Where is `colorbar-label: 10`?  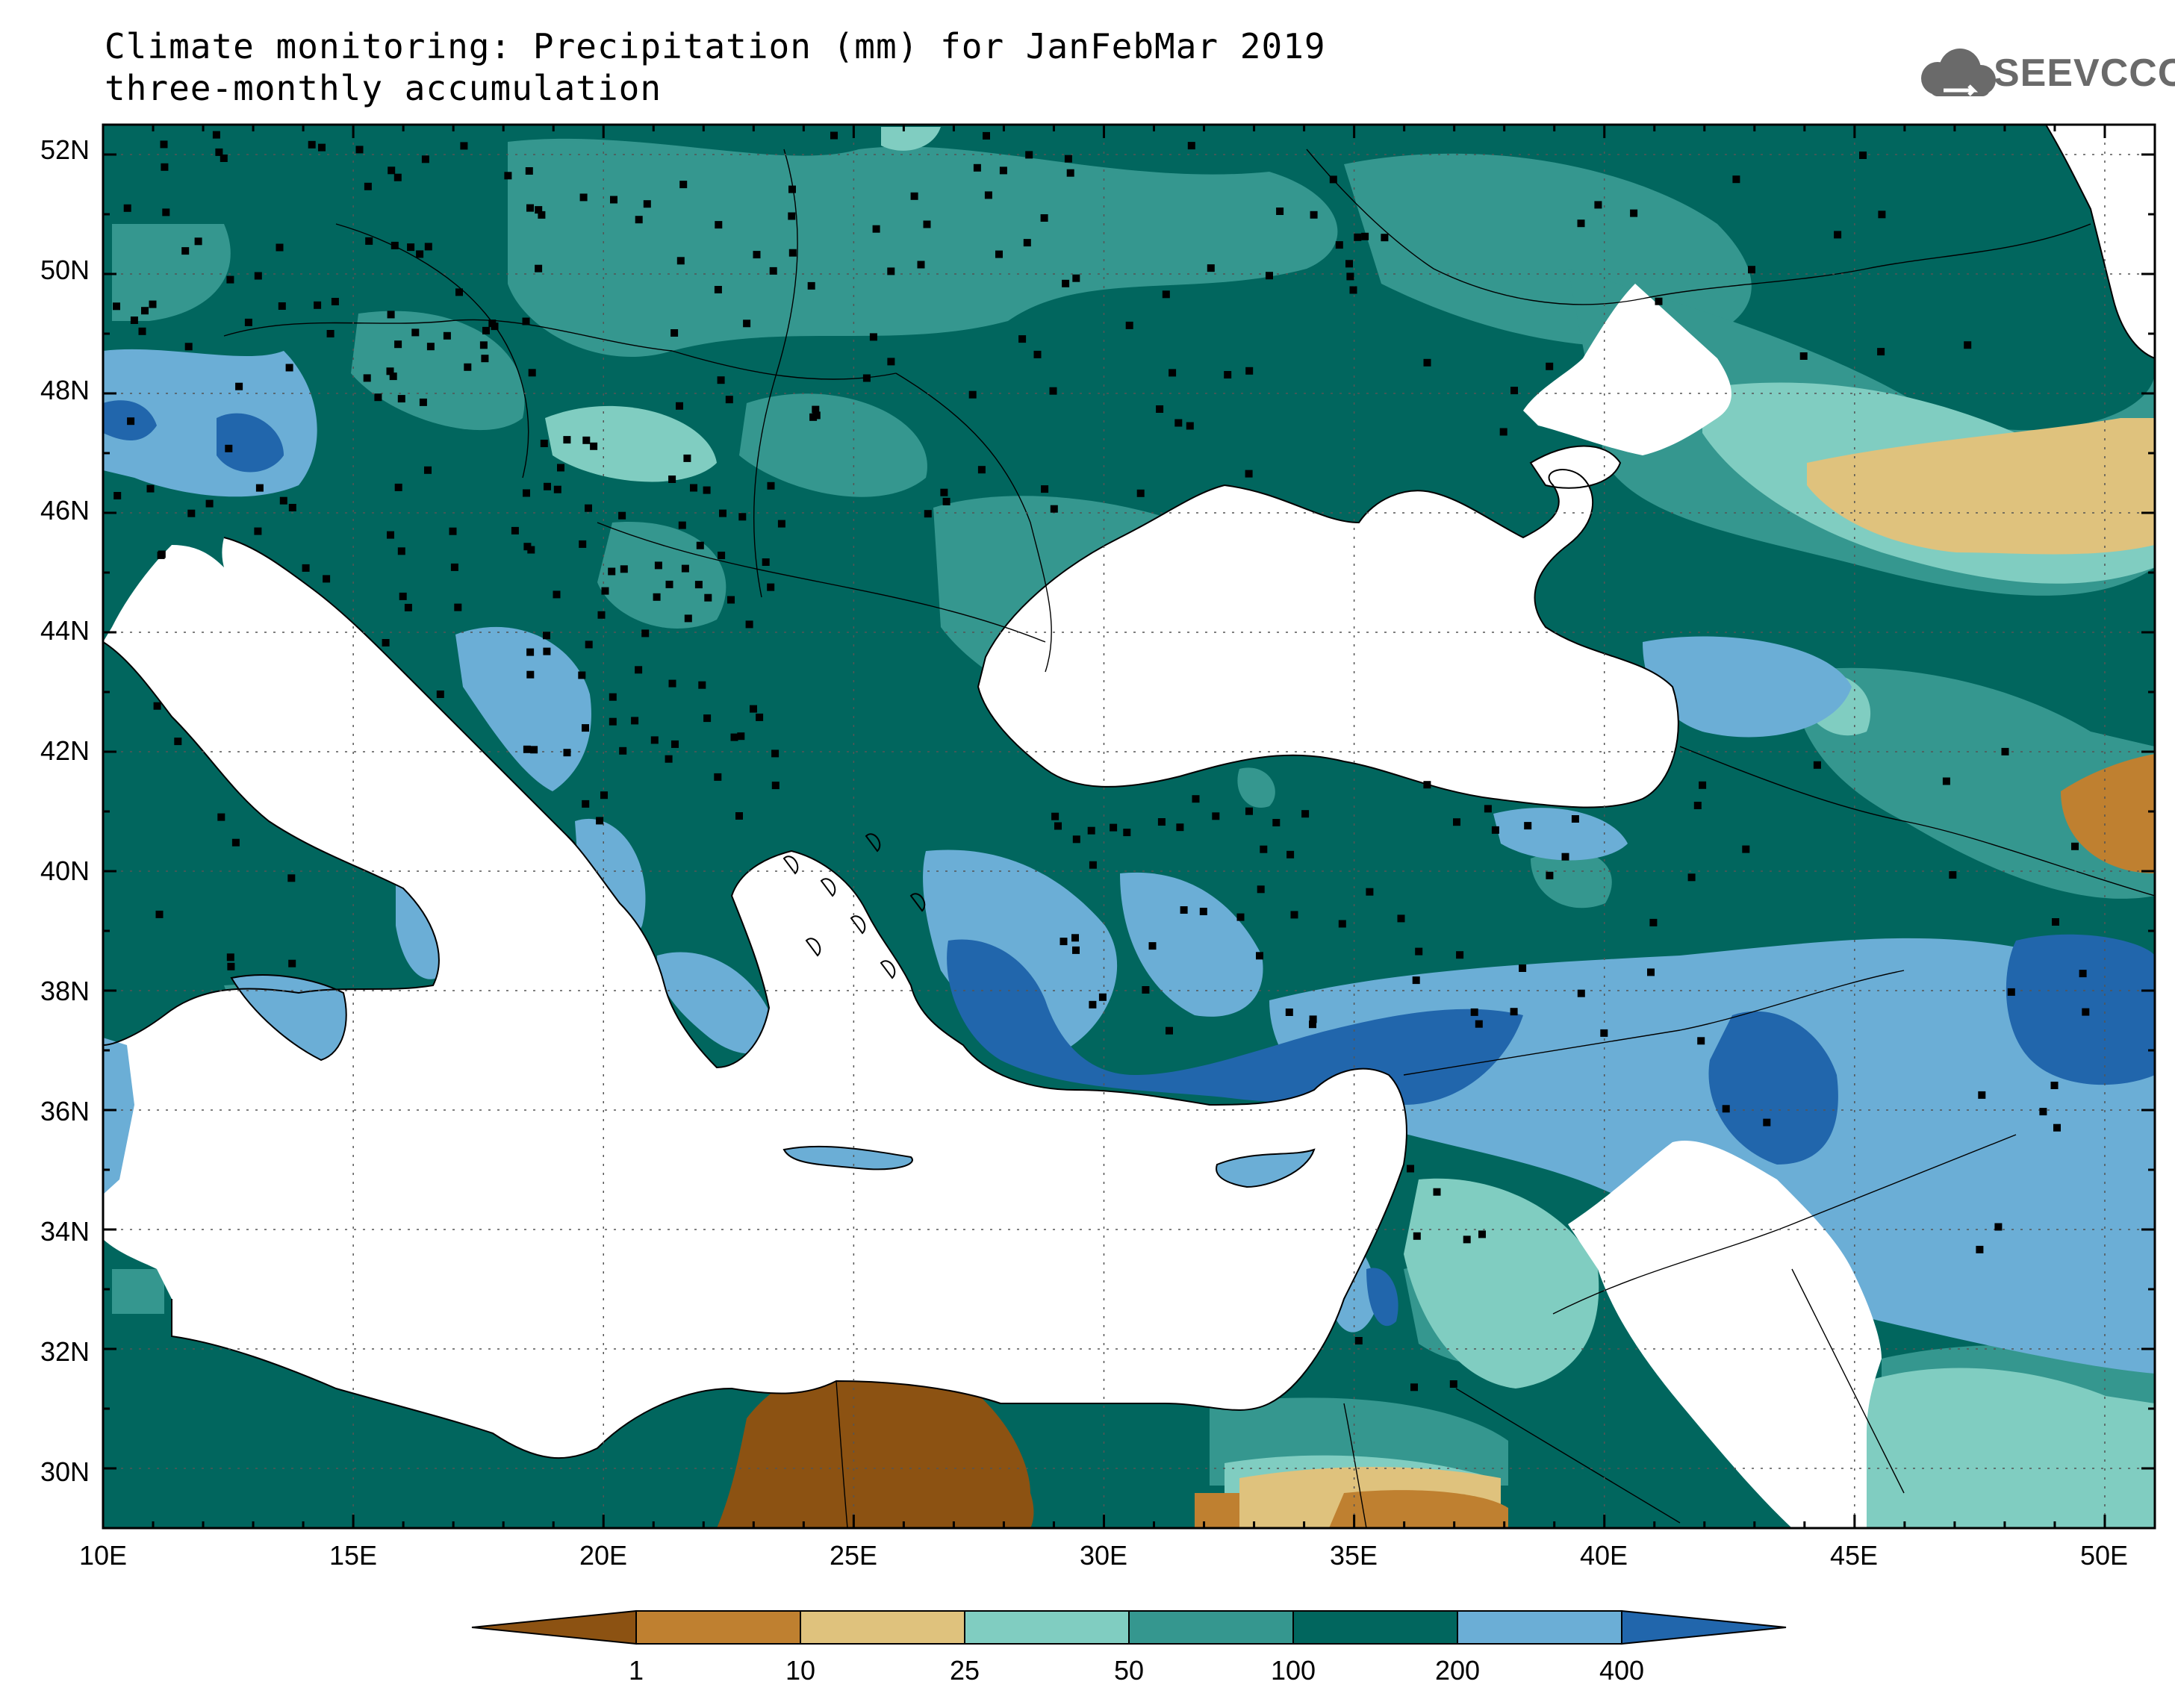 colorbar-label: 10 is located at coordinates (800, 1670).